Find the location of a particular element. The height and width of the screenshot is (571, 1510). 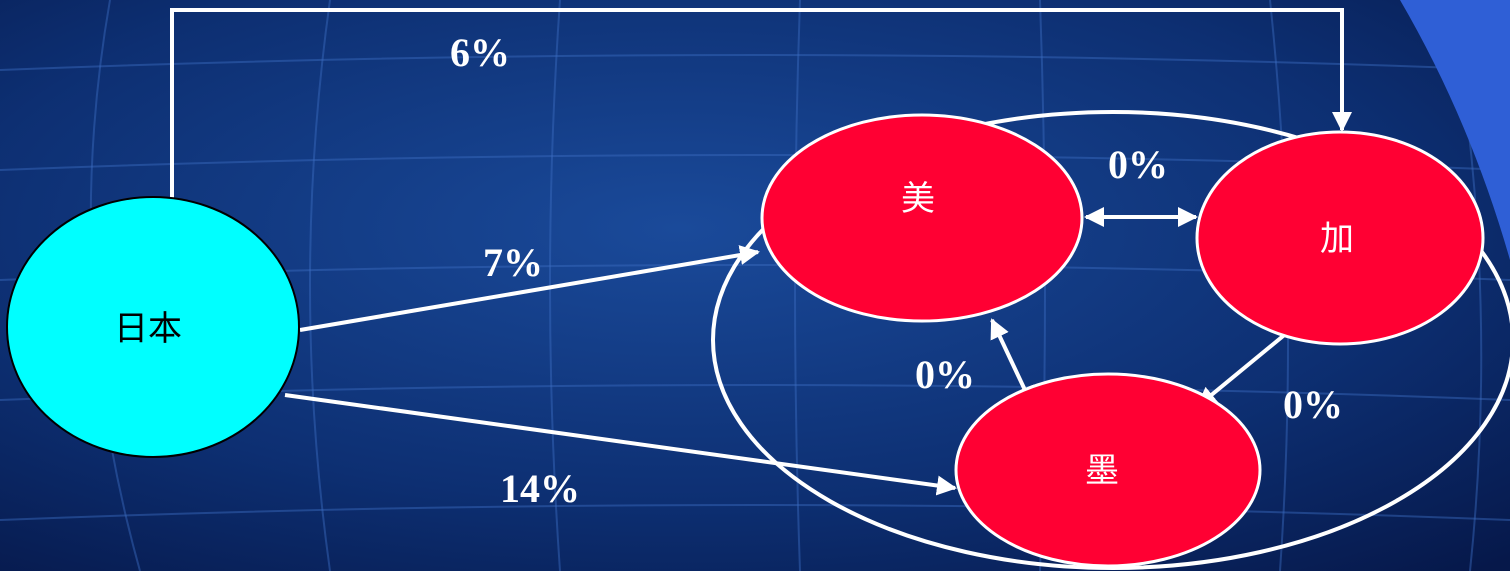

label-usa-canada: 0% is located at coordinates (1138, 164).